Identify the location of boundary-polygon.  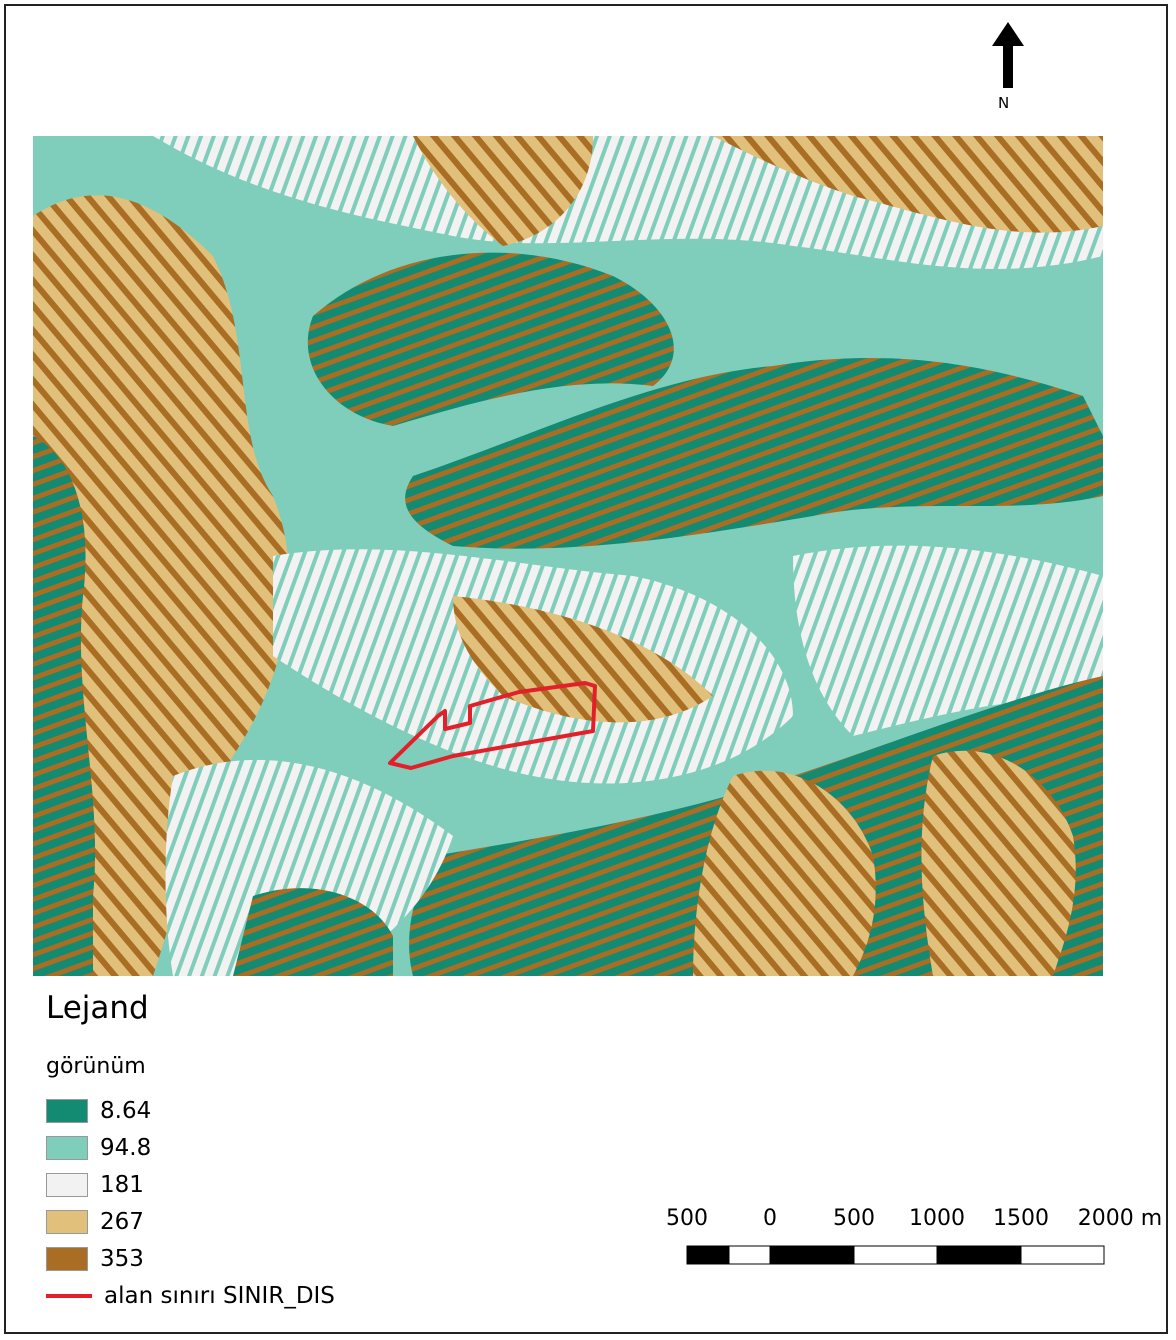
(492, 725).